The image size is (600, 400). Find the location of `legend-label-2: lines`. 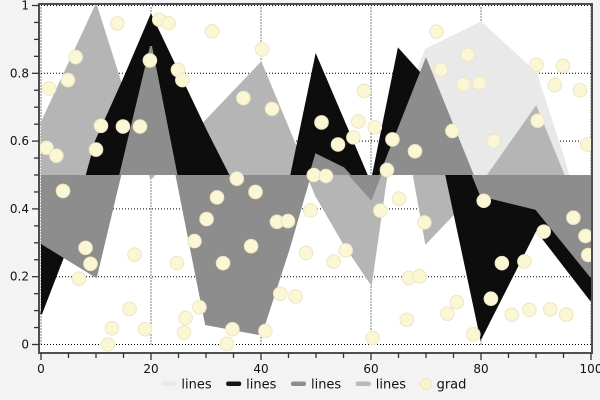

legend-label-2: lines is located at coordinates (326, 385).